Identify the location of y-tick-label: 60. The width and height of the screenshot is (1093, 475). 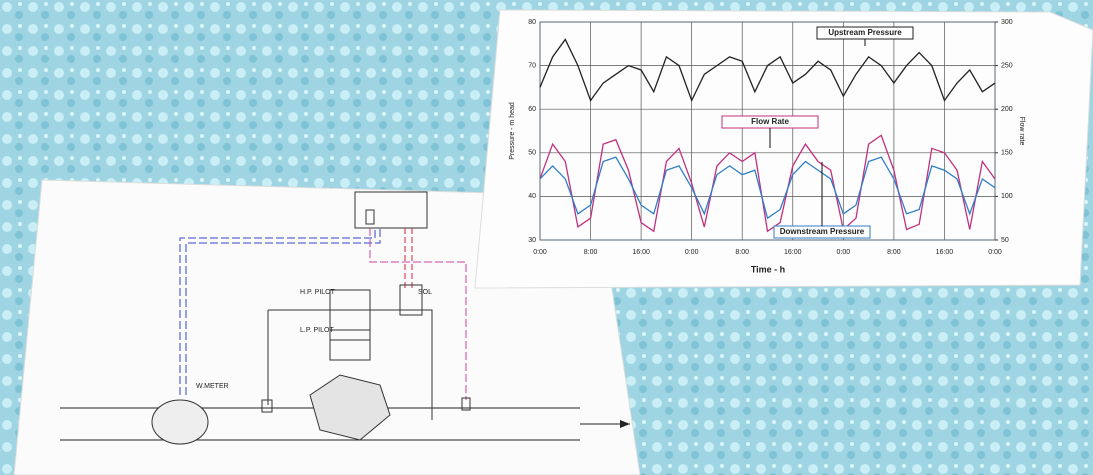
(532, 109).